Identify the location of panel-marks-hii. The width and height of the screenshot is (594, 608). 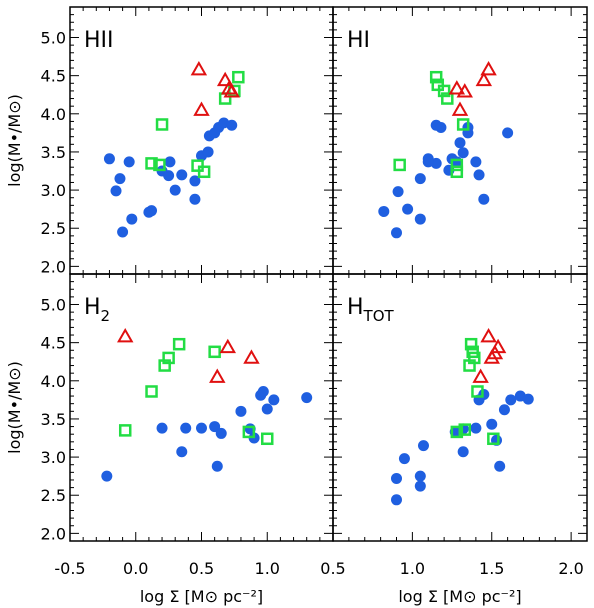
(174, 149).